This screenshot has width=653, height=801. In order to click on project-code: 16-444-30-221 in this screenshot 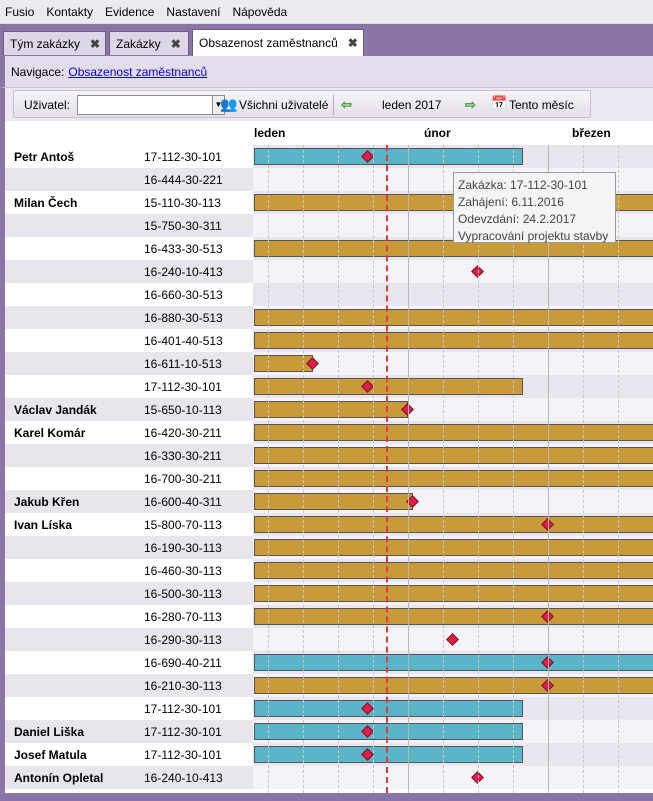, I will do `click(183, 180)`.